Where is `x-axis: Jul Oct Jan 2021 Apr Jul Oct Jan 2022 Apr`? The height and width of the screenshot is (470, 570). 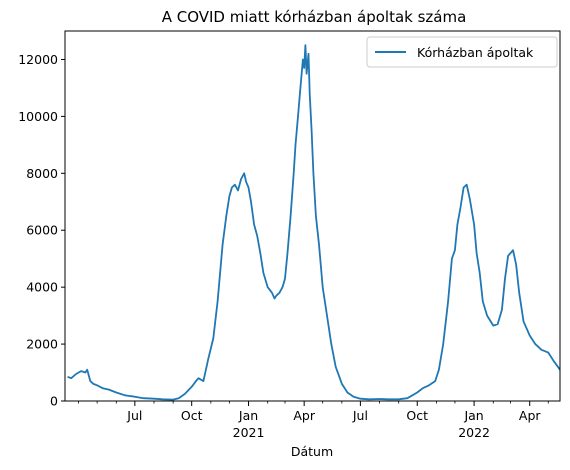 x-axis: Jul Oct Jan 2021 Apr Jul Oct Jan 2022 Apr is located at coordinates (313, 420).